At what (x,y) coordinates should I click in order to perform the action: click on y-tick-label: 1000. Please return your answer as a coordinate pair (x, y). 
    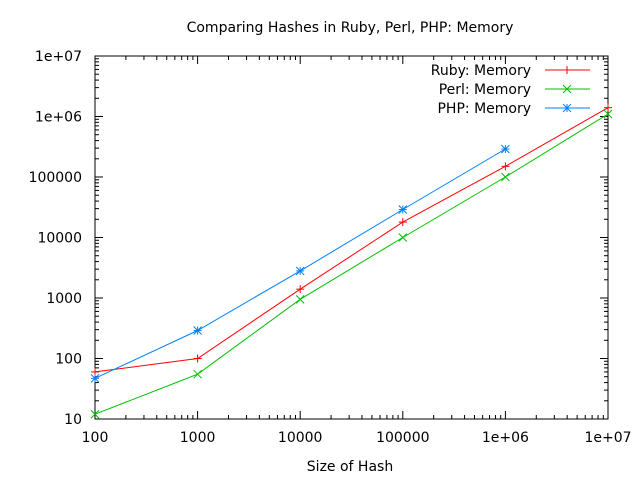
    Looking at the image, I should click on (64, 299).